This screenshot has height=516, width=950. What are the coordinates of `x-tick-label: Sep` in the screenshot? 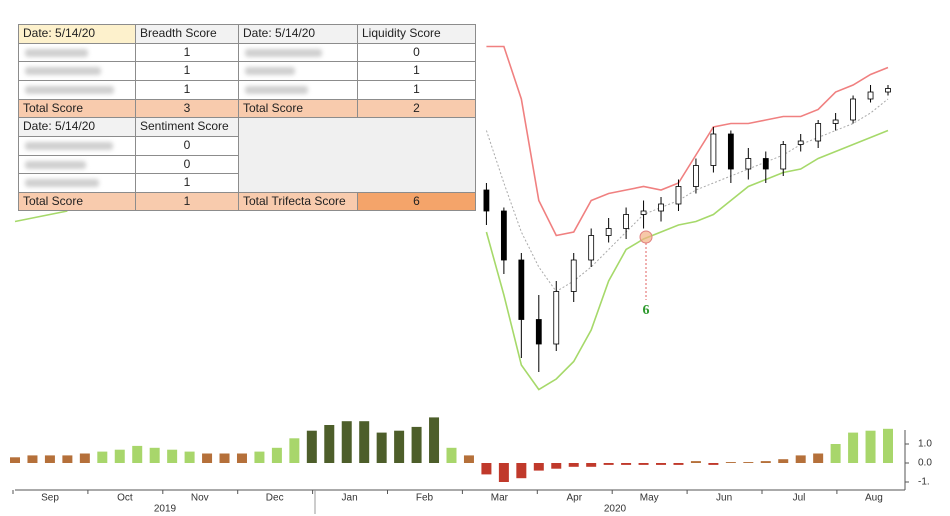 It's located at (50, 498).